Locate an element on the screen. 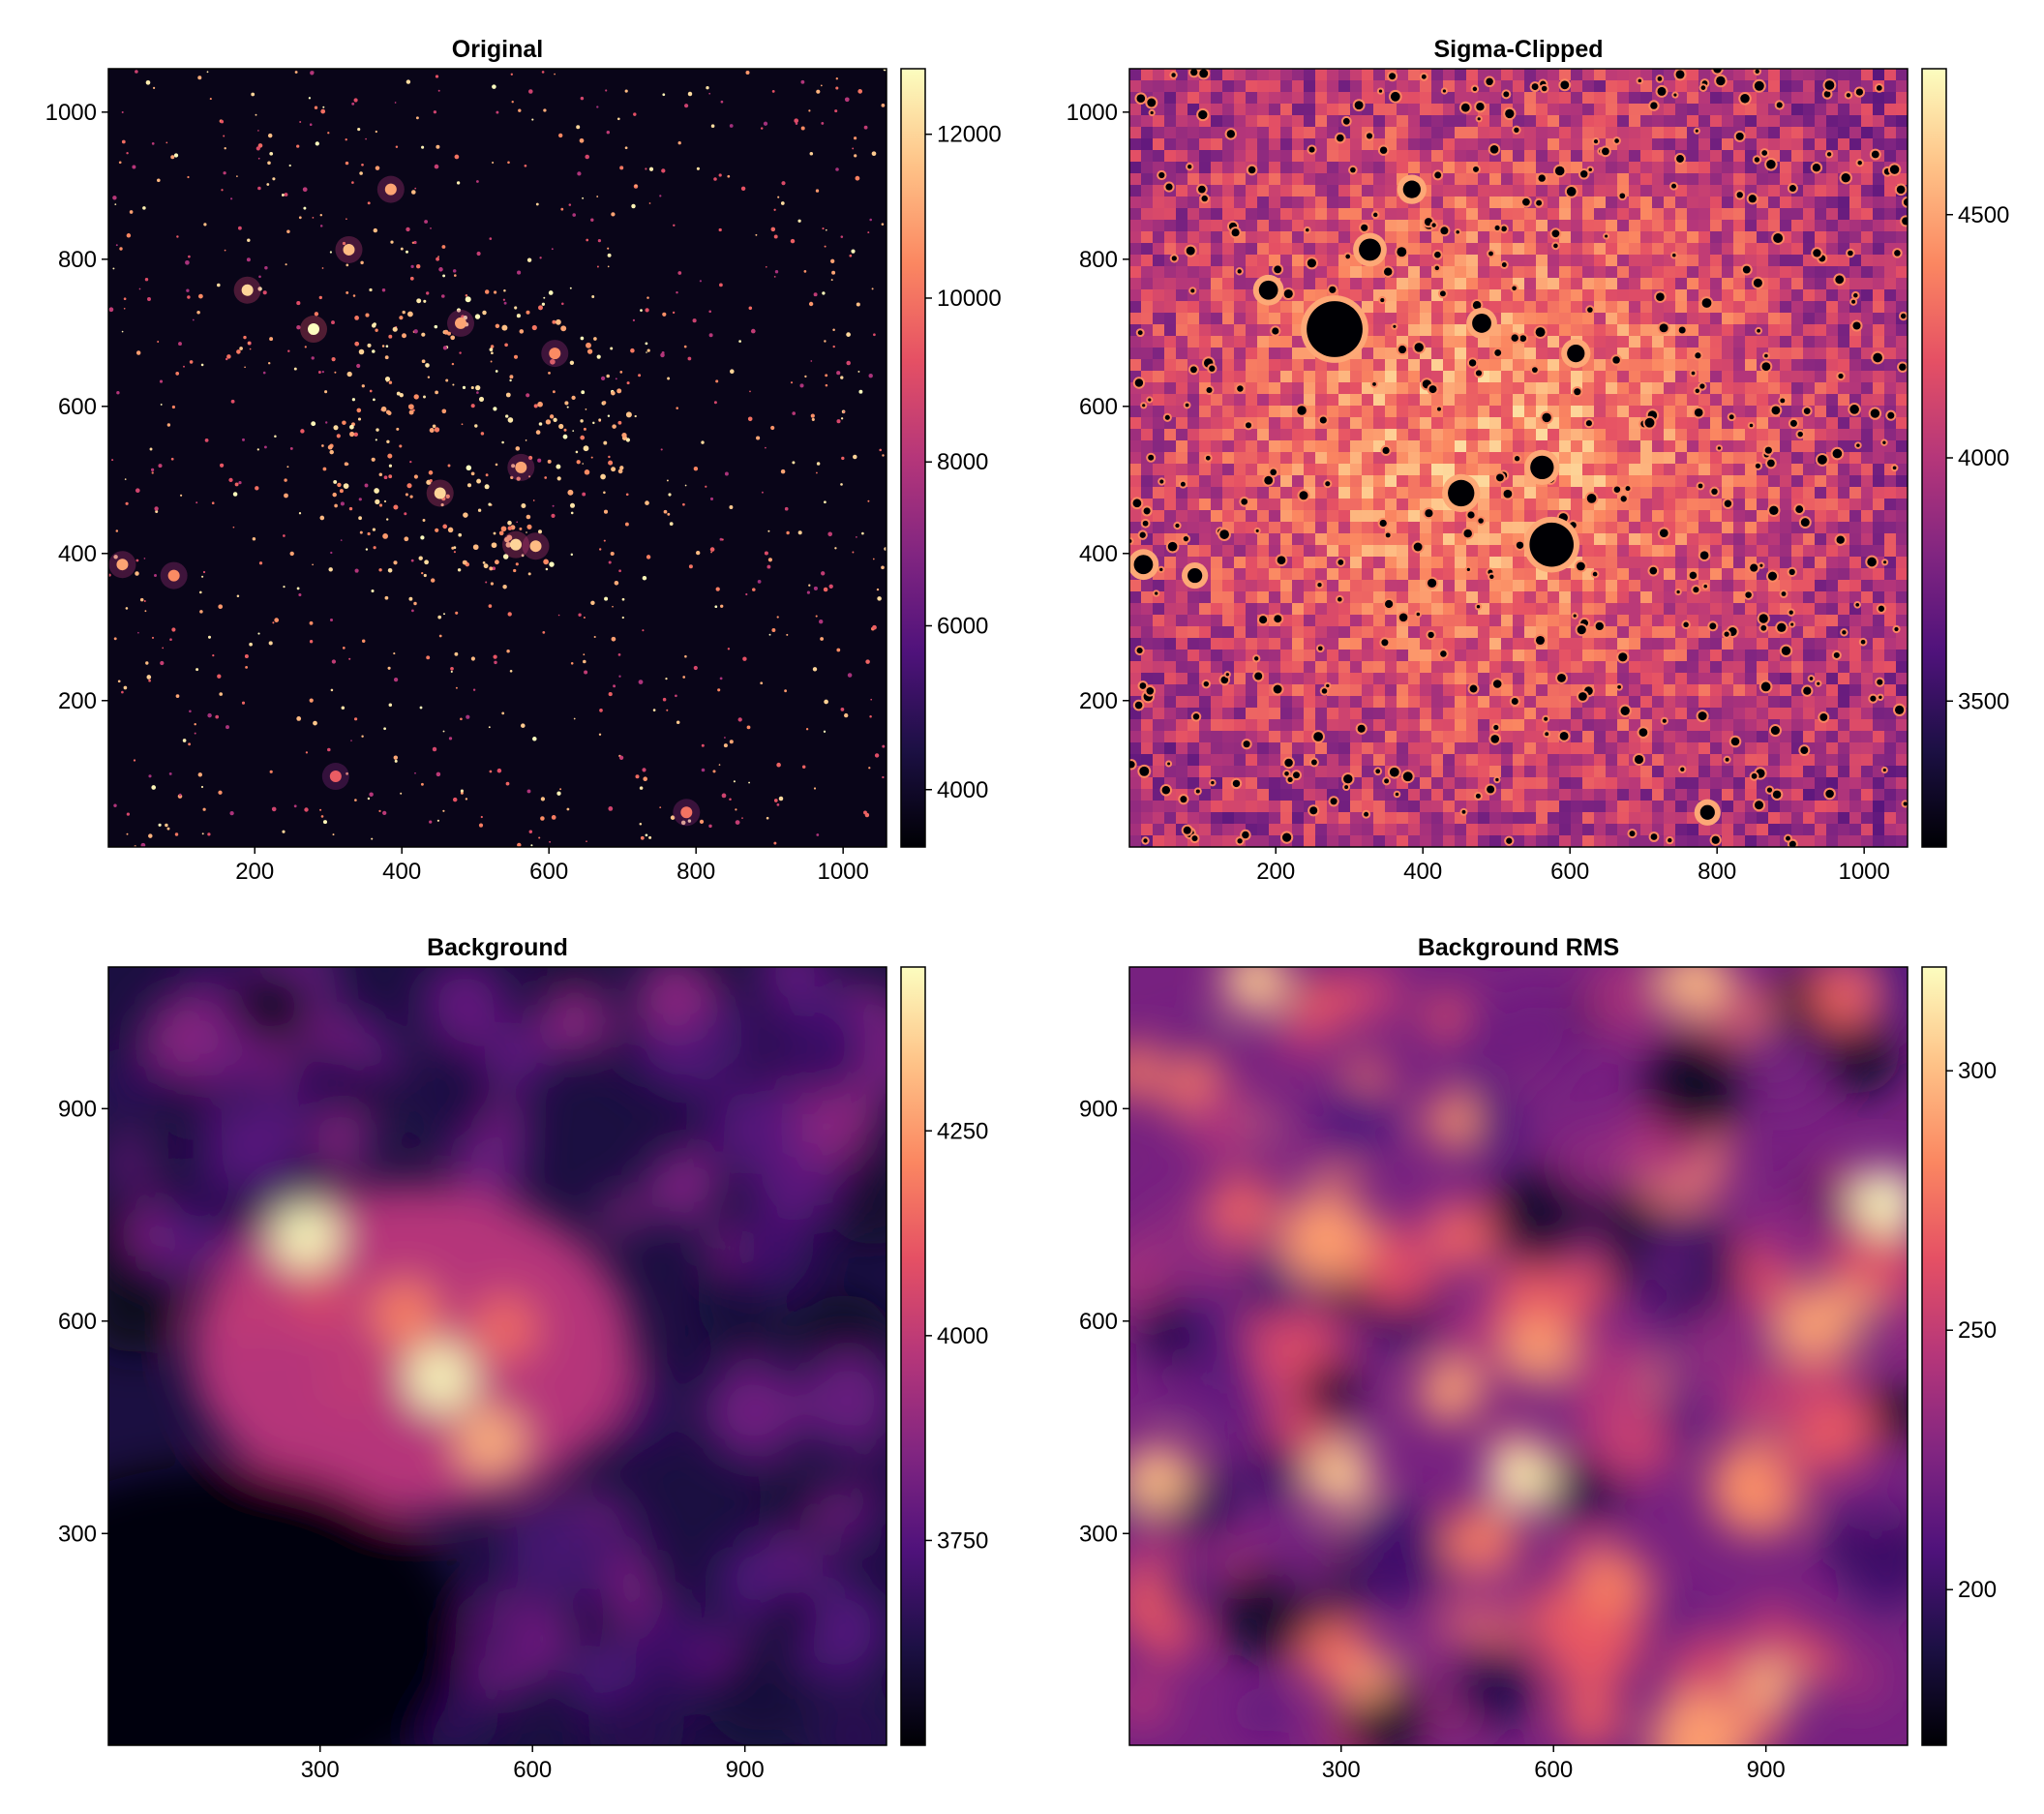  x-tick-label: 800 is located at coordinates (695, 872).